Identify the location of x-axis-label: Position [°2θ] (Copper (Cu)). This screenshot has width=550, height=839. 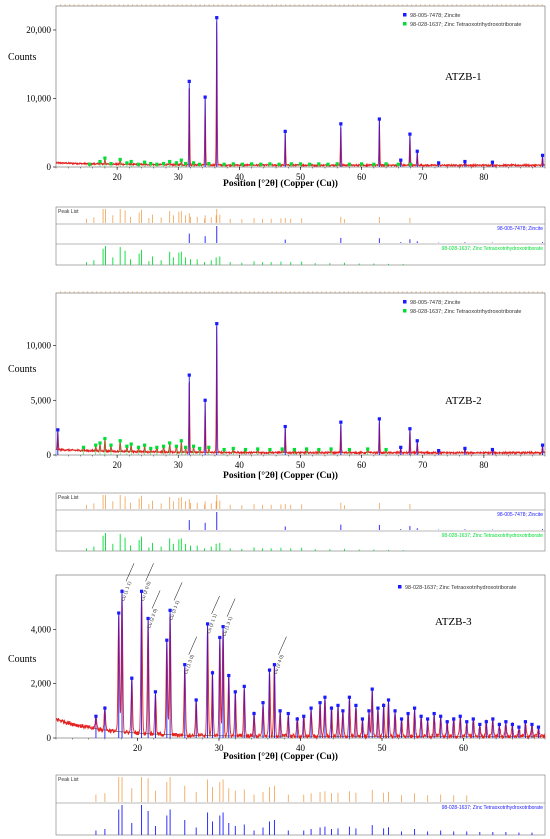
(280, 475).